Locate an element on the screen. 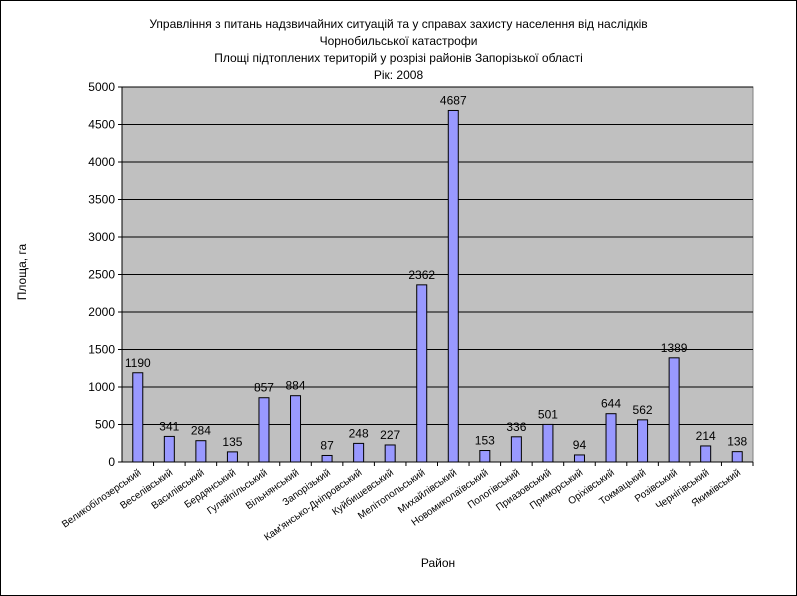  data-label: 94 is located at coordinates (580, 445).